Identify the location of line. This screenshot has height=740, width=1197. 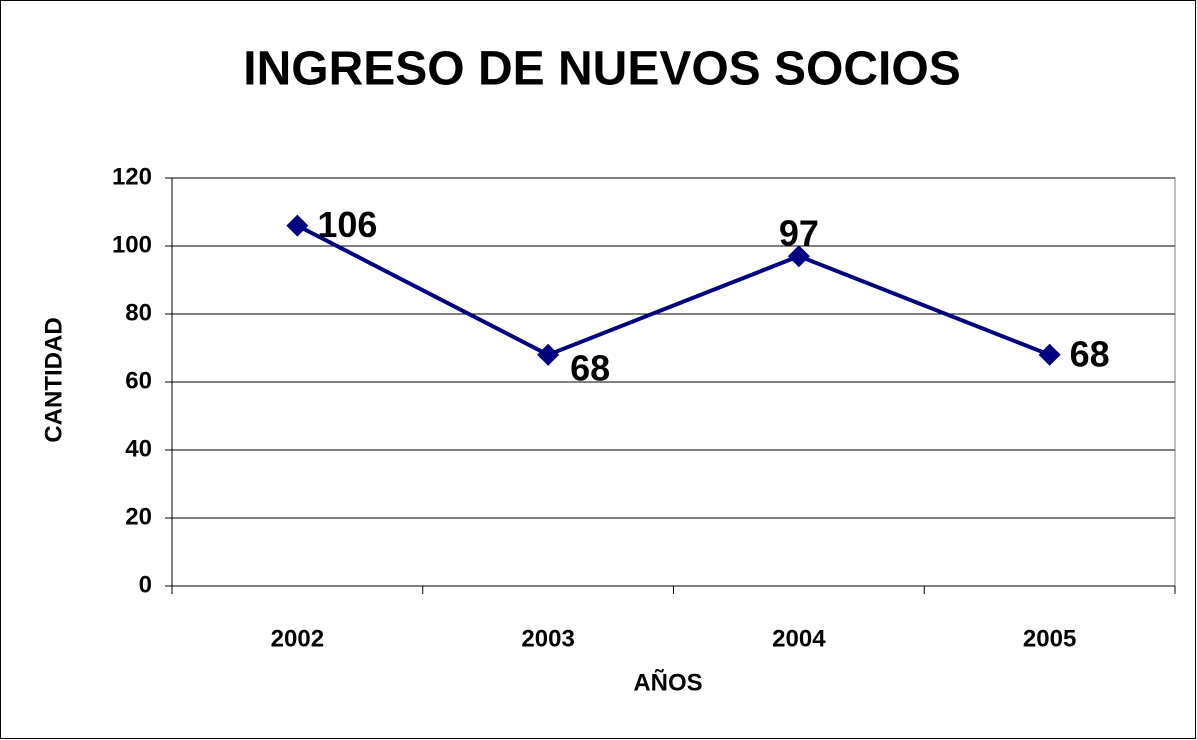
(673, 290).